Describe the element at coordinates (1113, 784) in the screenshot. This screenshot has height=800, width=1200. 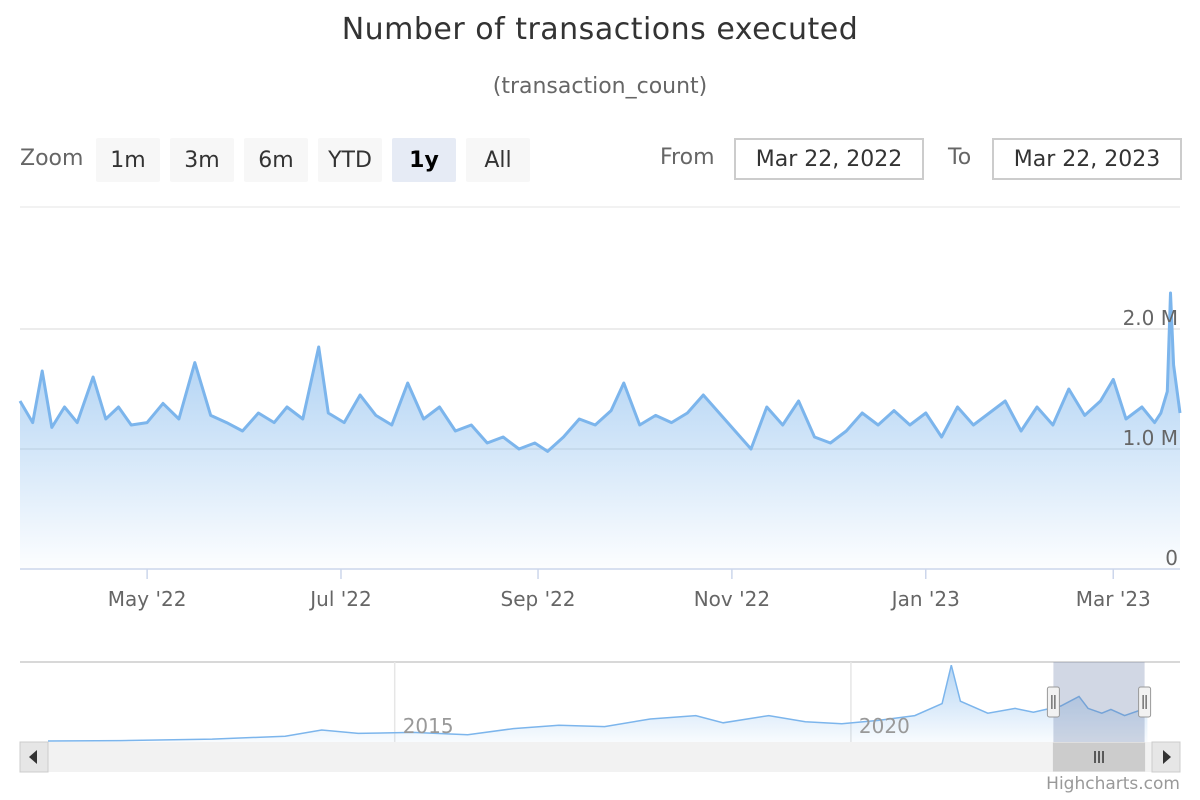
I see `highcharts-credit: Highcharts.com` at that location.